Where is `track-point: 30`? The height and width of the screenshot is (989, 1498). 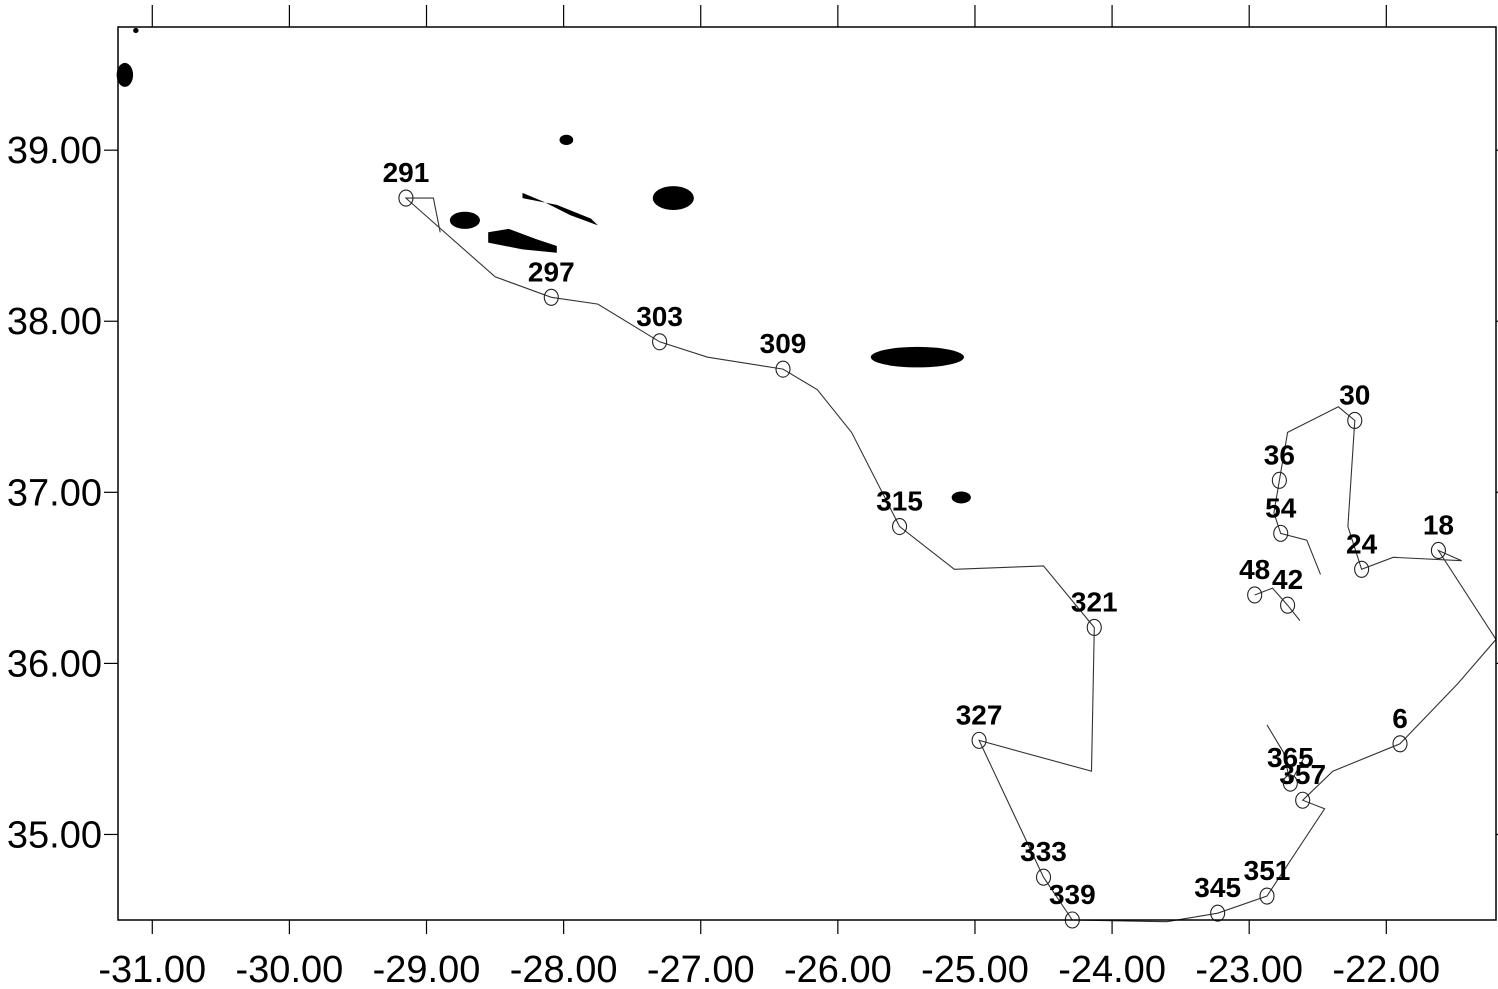 track-point: 30 is located at coordinates (1354, 404).